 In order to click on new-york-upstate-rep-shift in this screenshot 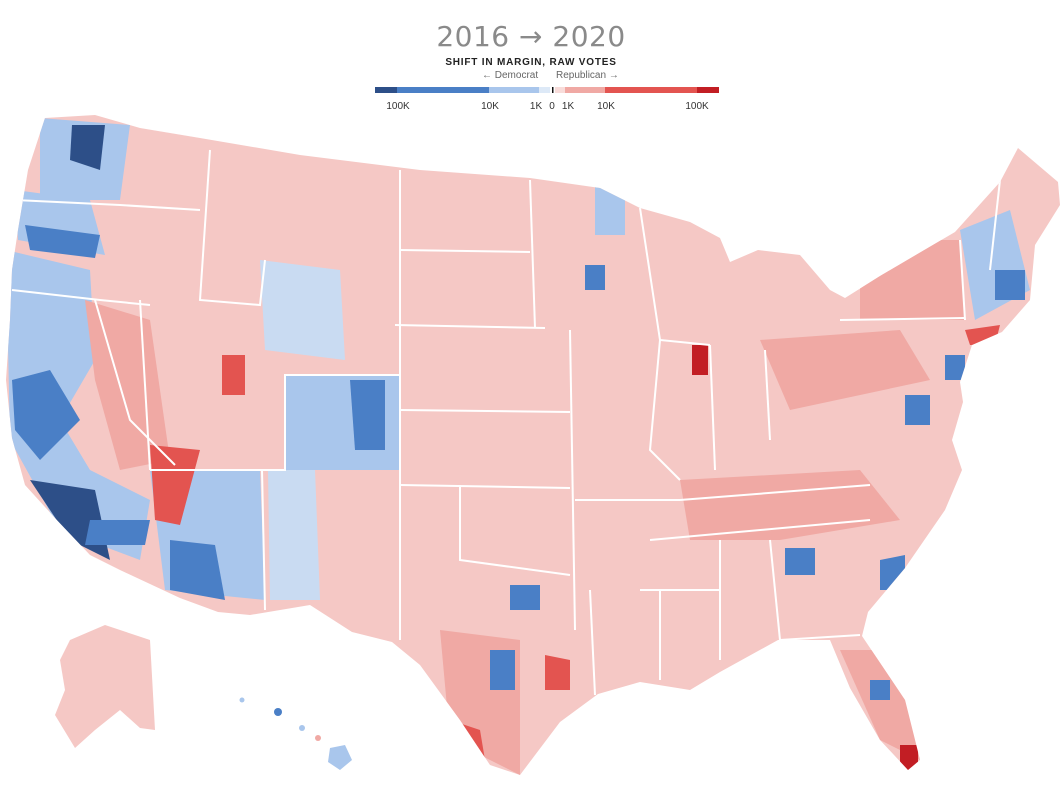, I will do `click(912, 280)`.